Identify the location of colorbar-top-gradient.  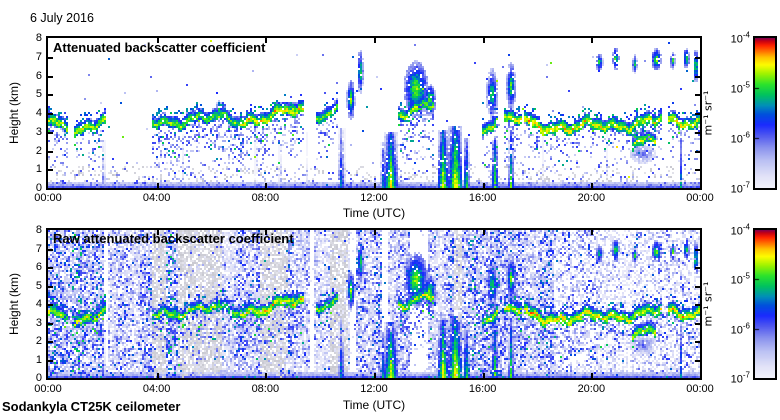
(765, 113).